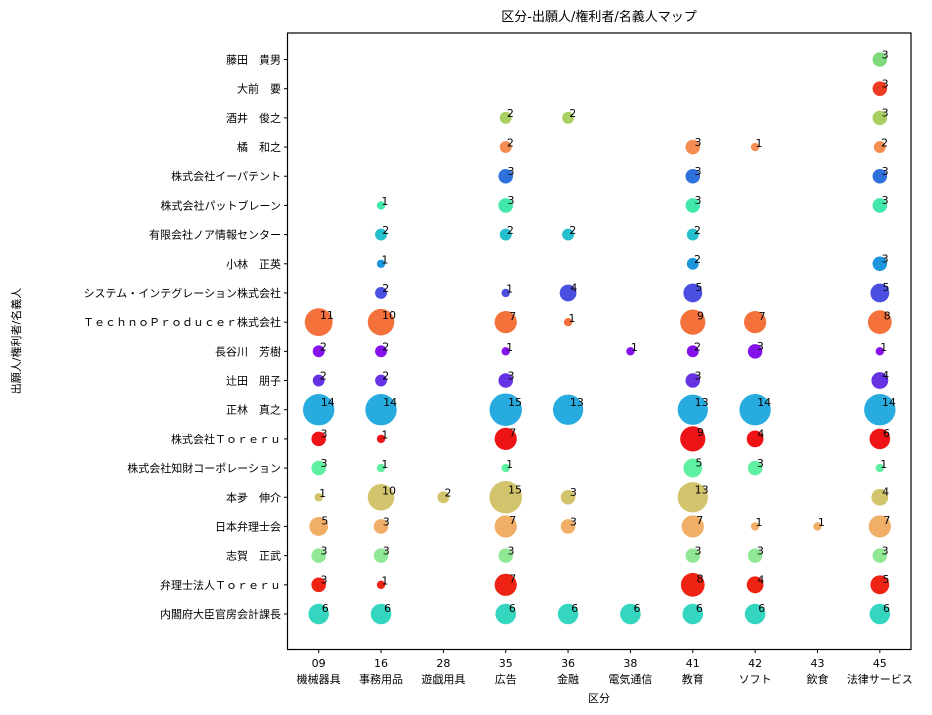  I want to click on x-tick-label: 機械器具, so click(319, 679).